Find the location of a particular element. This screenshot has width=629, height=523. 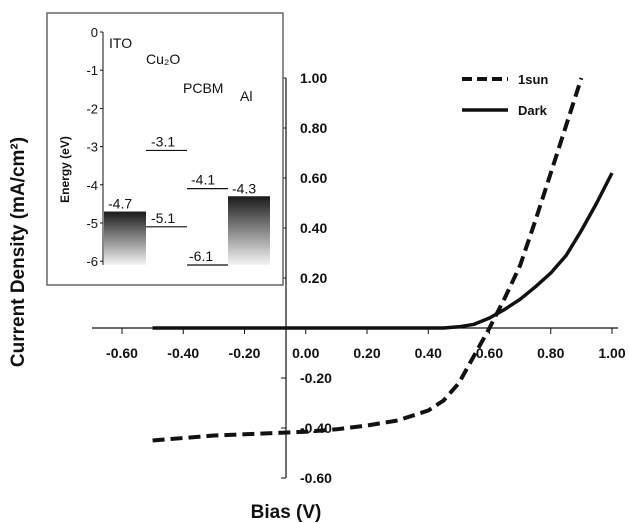

level-label: -4.3 is located at coordinates (244, 188).